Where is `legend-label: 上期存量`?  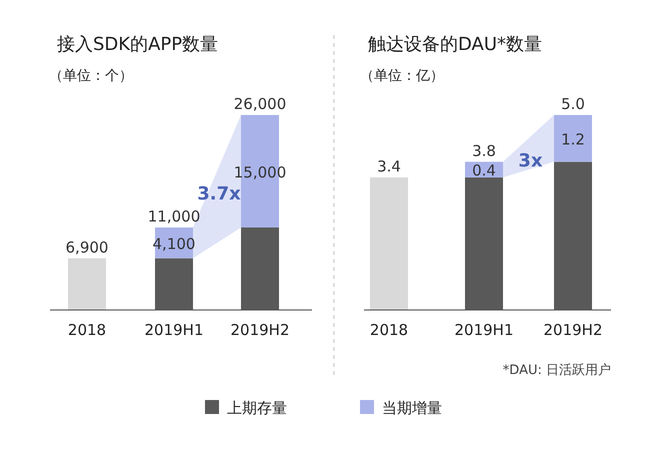 legend-label: 上期存量 is located at coordinates (257, 408).